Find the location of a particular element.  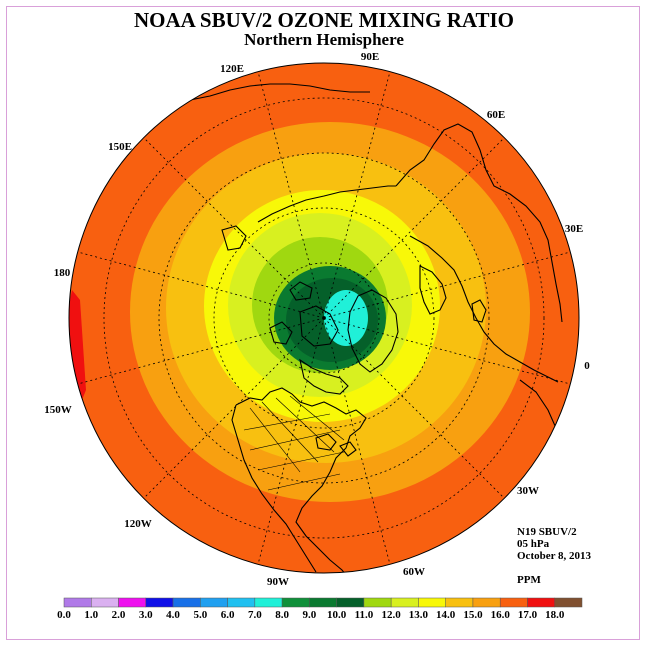

date-label: October 8, 2013 is located at coordinates (554, 556).